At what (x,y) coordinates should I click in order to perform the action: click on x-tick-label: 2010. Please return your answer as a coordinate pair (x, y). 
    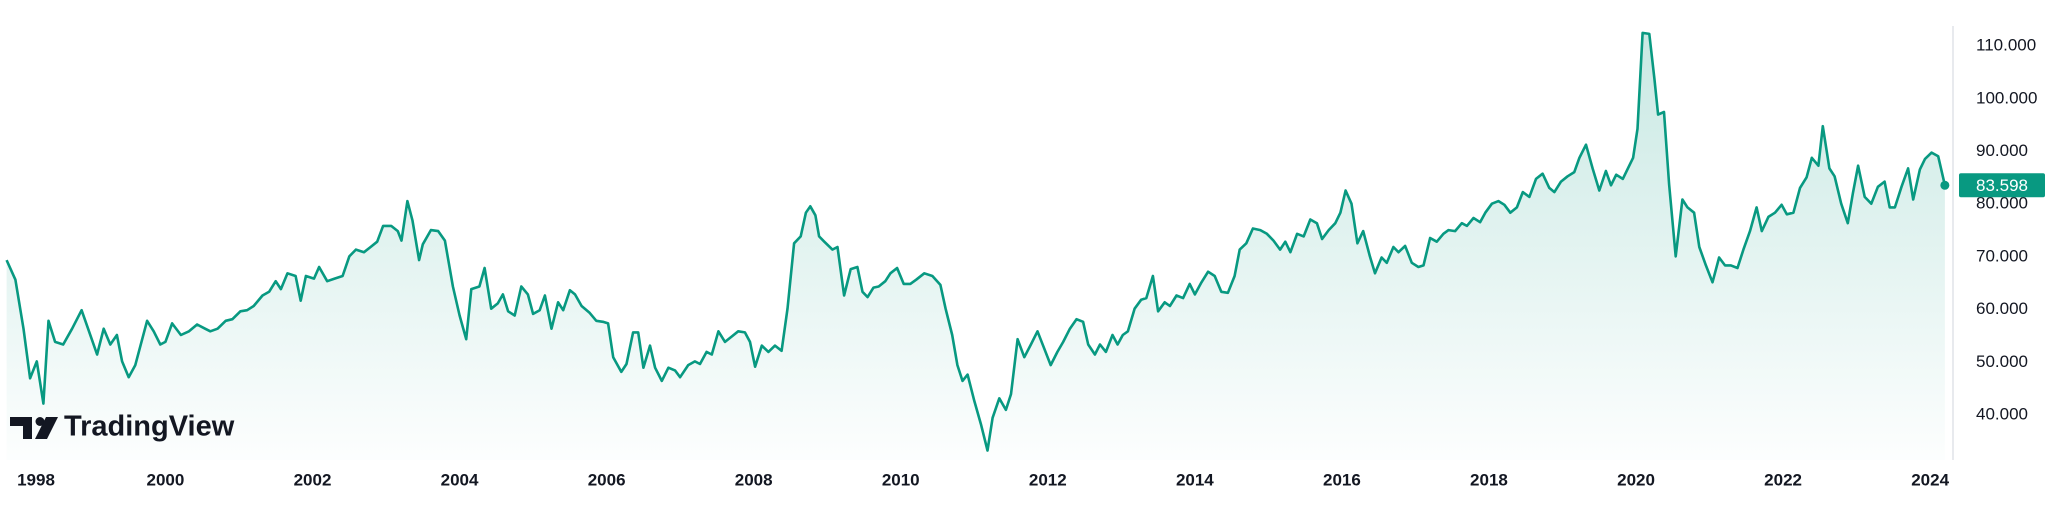
    Looking at the image, I should click on (901, 479).